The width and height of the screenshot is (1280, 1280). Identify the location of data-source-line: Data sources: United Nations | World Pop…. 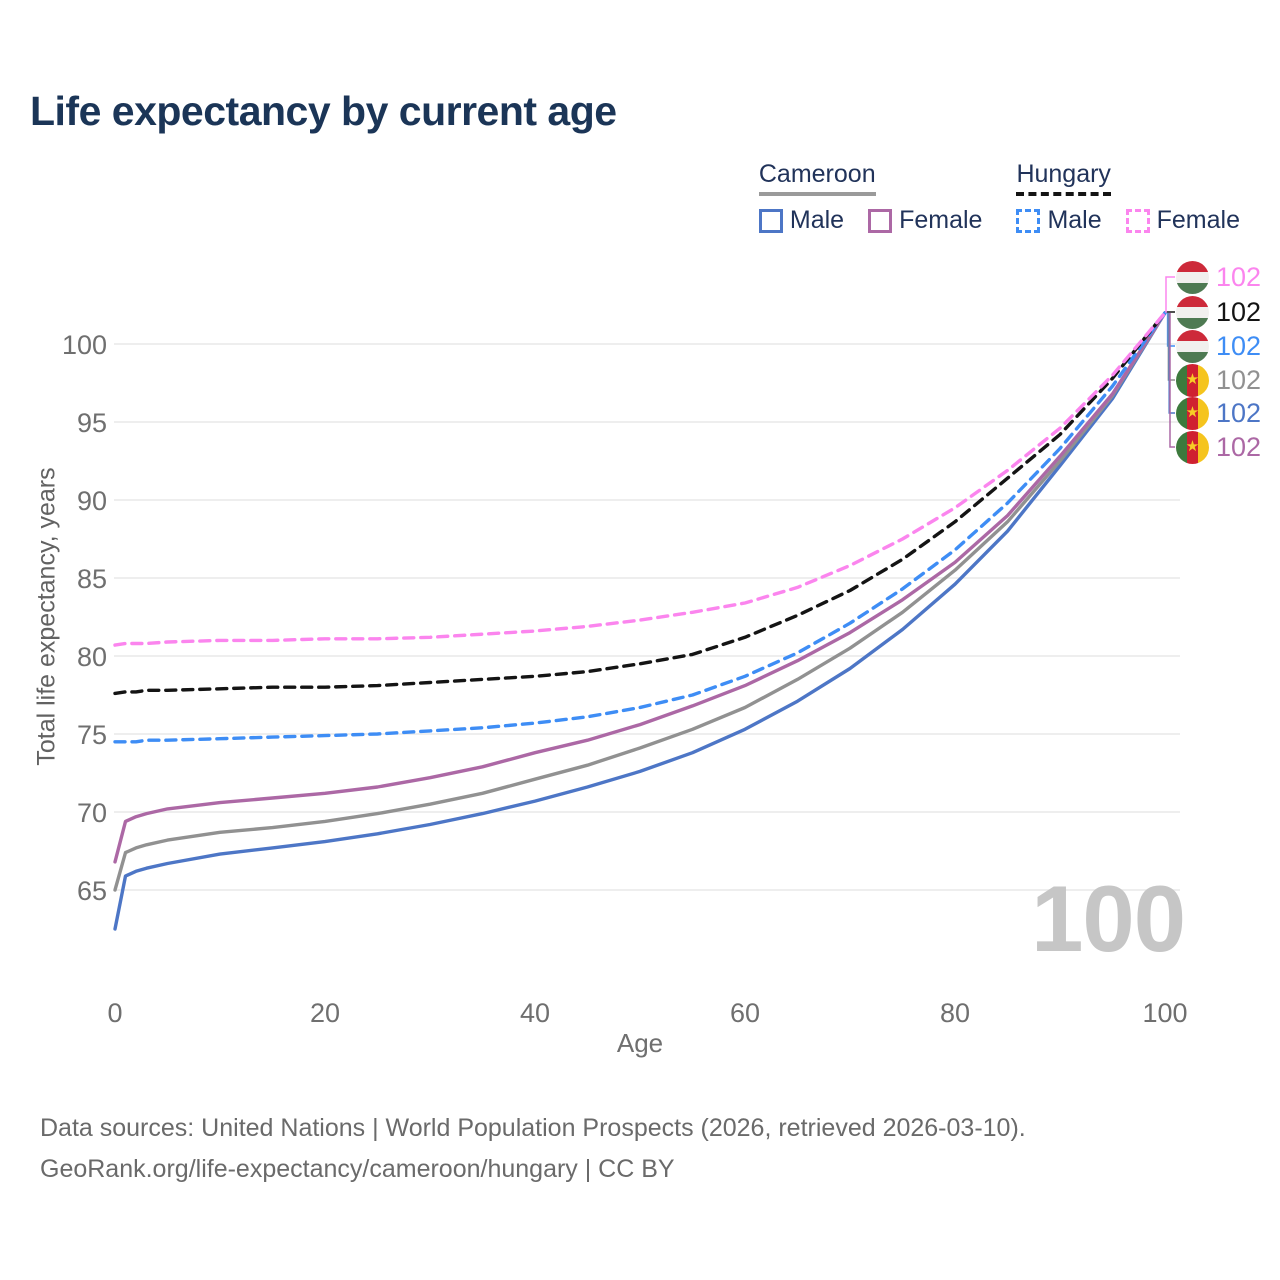
(533, 1128).